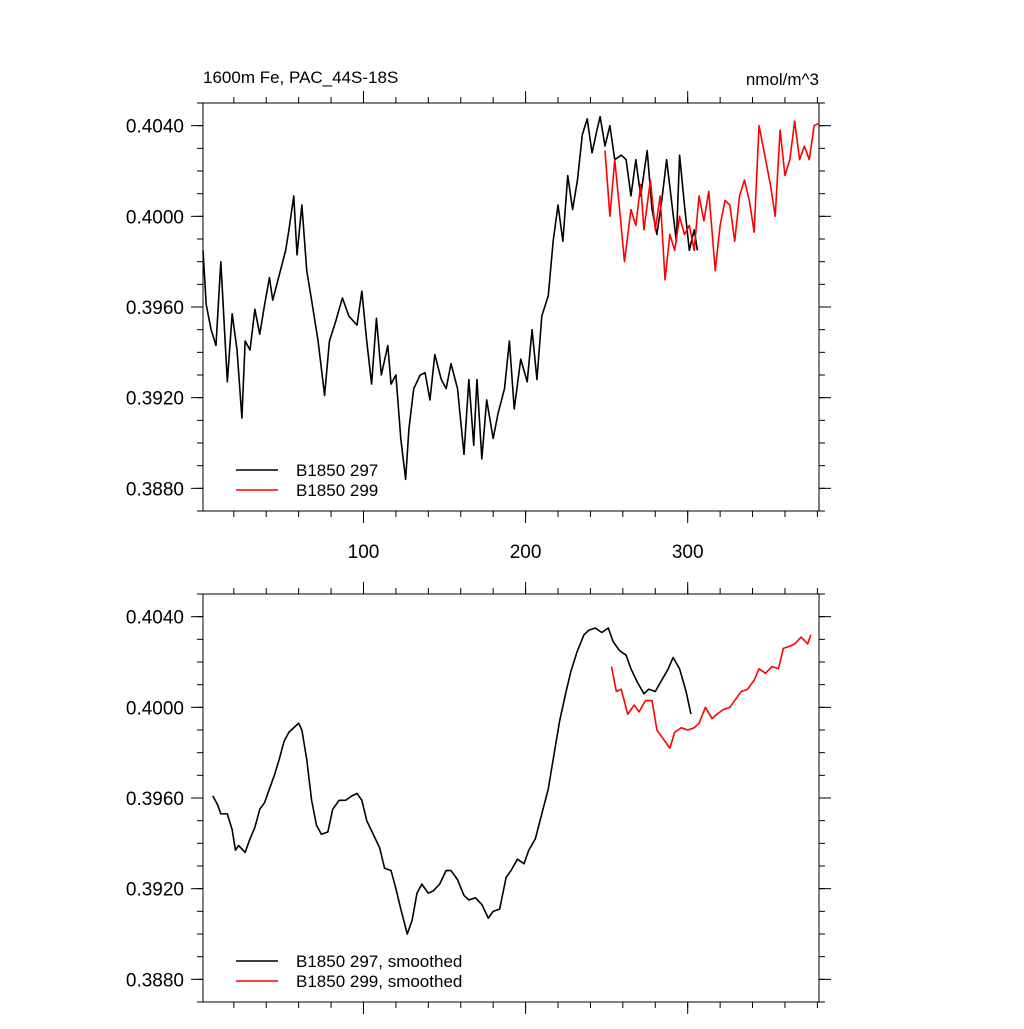 Image resolution: width=1024 pixels, height=1029 pixels. Describe the element at coordinates (379, 981) in the screenshot. I see `legend-label: B1850 299, smoothed` at that location.